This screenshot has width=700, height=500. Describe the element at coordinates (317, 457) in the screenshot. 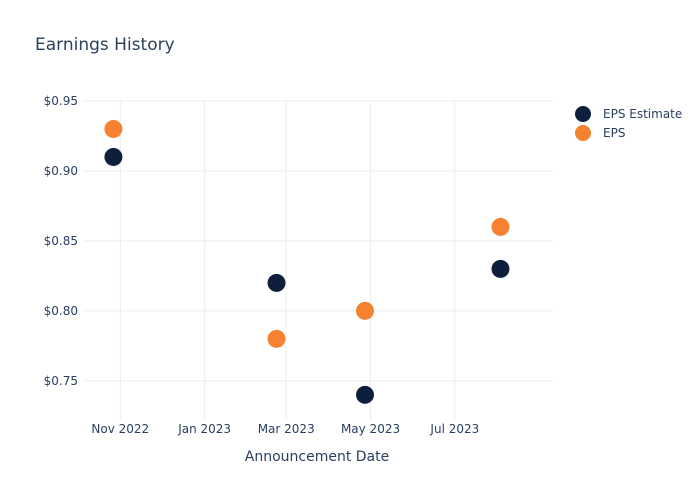

I see `x-axis-title: Announcement Date` at that location.